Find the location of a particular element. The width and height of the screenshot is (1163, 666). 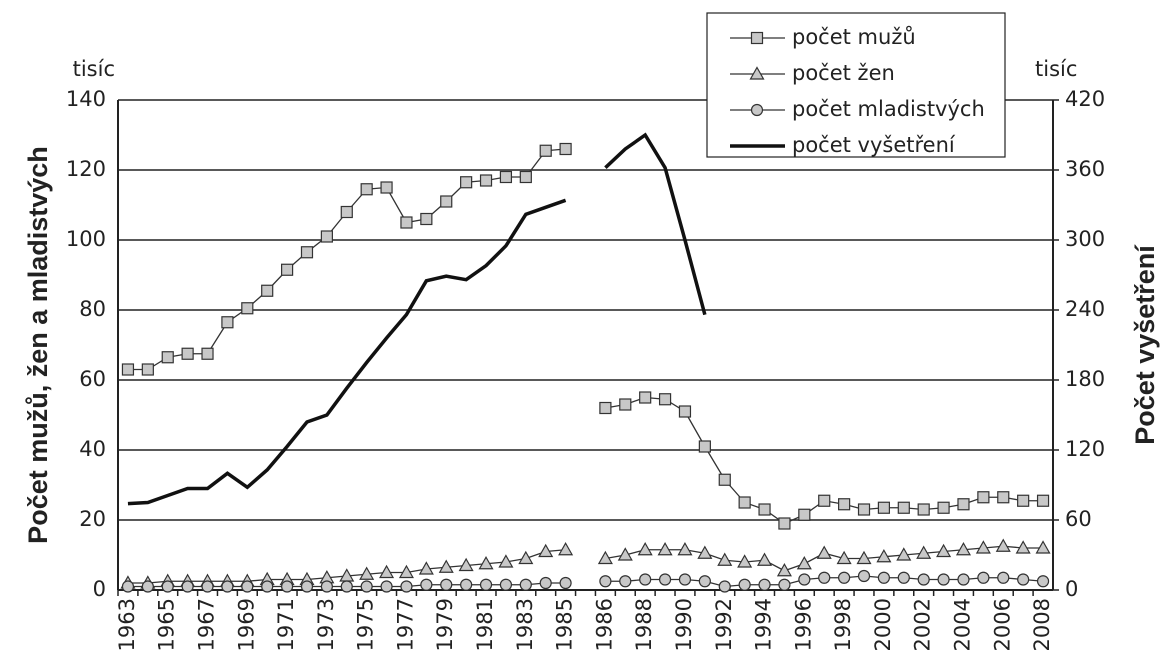

x-tick-label: 1975 is located at coordinates (366, 624).